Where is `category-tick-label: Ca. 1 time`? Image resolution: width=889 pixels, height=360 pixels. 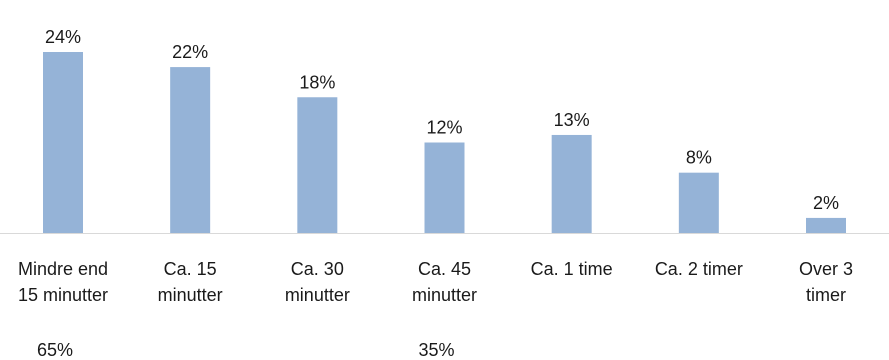
category-tick-label: Ca. 1 time is located at coordinates (572, 269).